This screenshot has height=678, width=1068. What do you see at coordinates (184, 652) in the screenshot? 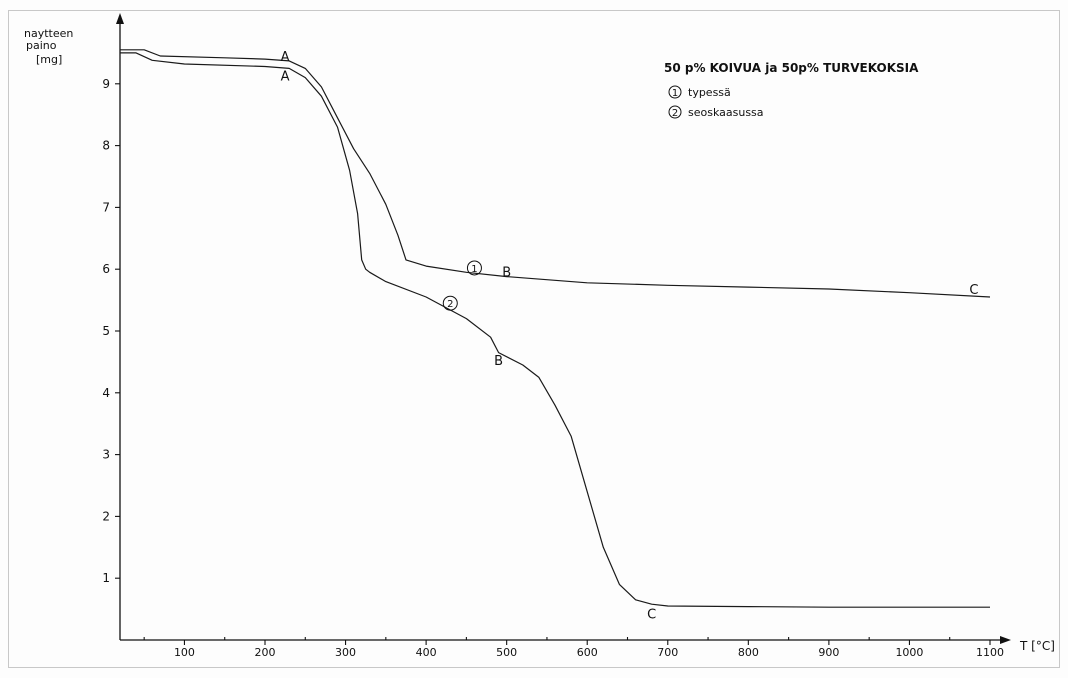
I see `x-tick-label-100: 100` at bounding box center [184, 652].